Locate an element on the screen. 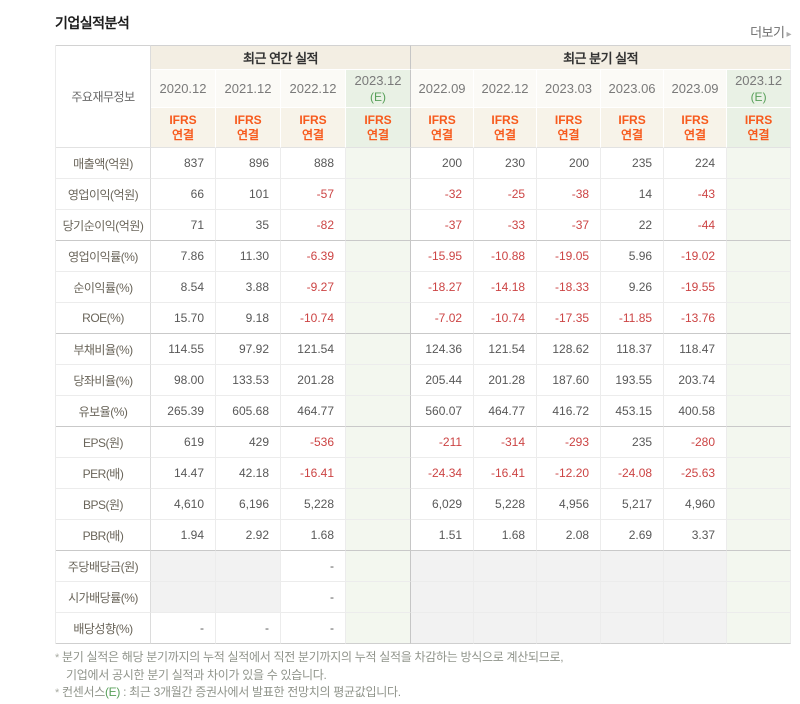  value-cell: -293 is located at coordinates (569, 442).